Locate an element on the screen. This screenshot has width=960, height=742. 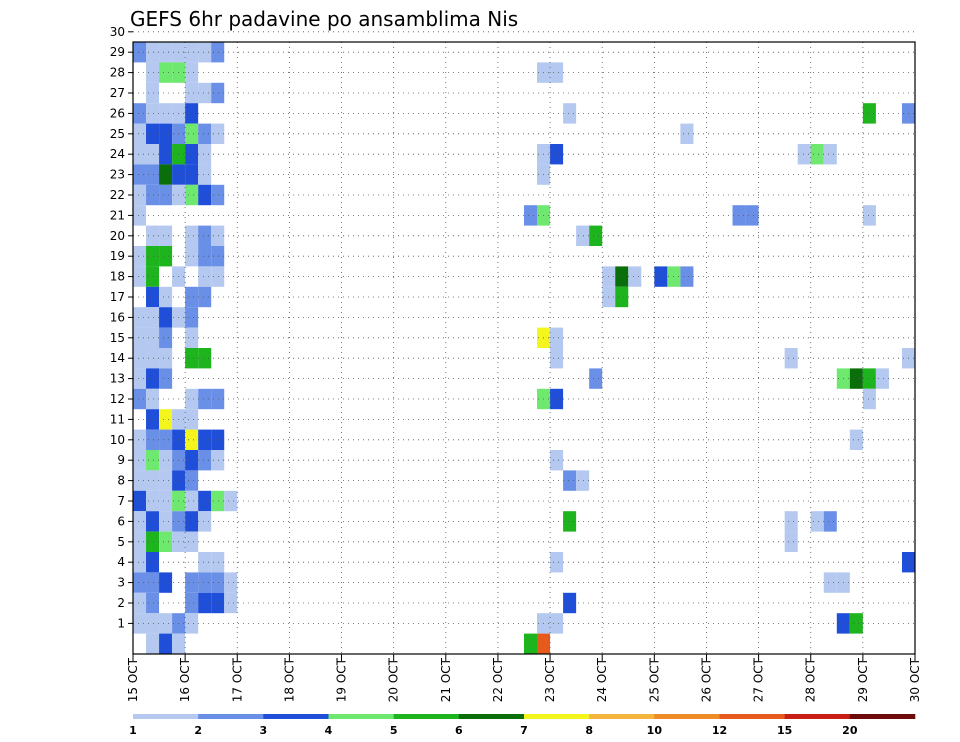
y-tick-label: 8 is located at coordinates (121, 481).